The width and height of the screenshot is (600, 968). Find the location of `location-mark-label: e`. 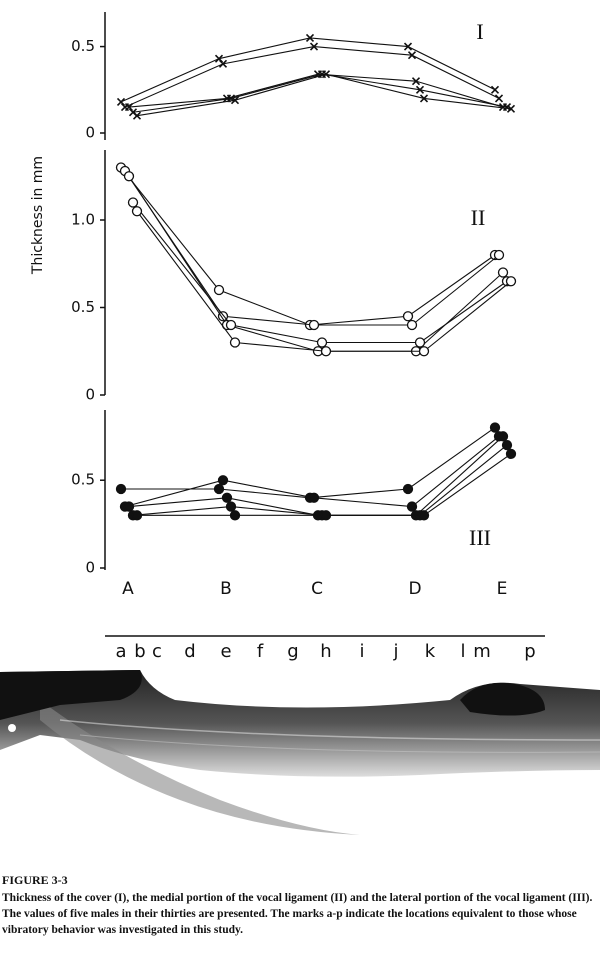

location-mark-label: e is located at coordinates (225, 651).